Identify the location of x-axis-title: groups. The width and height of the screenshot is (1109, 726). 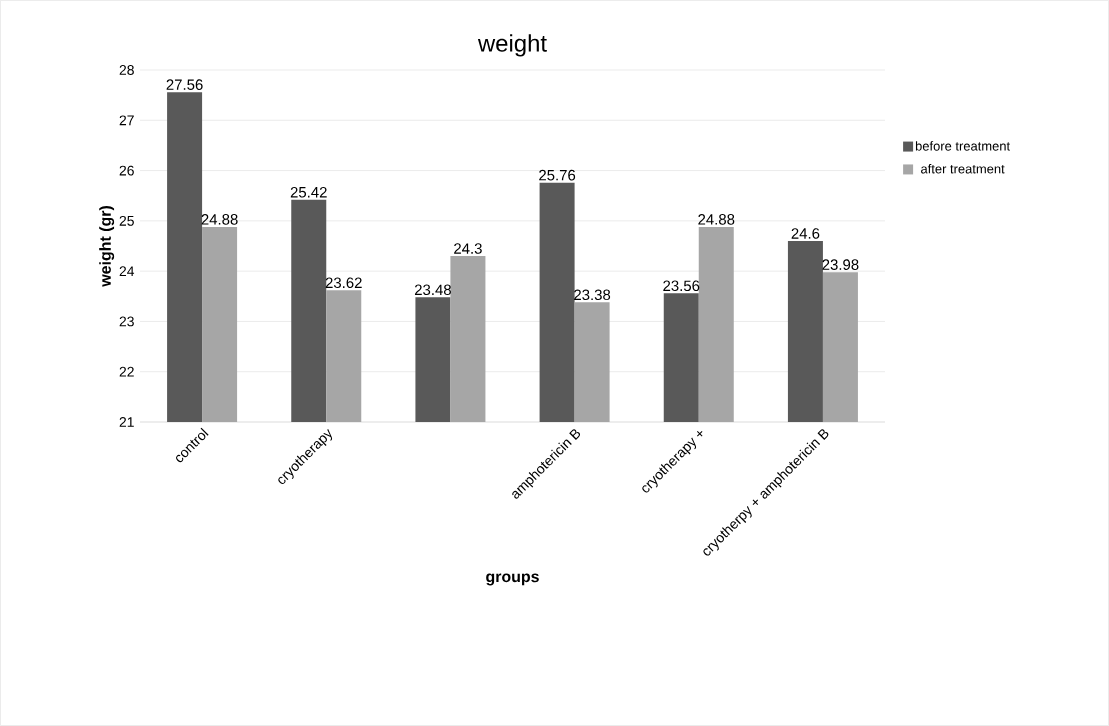
(512, 579).